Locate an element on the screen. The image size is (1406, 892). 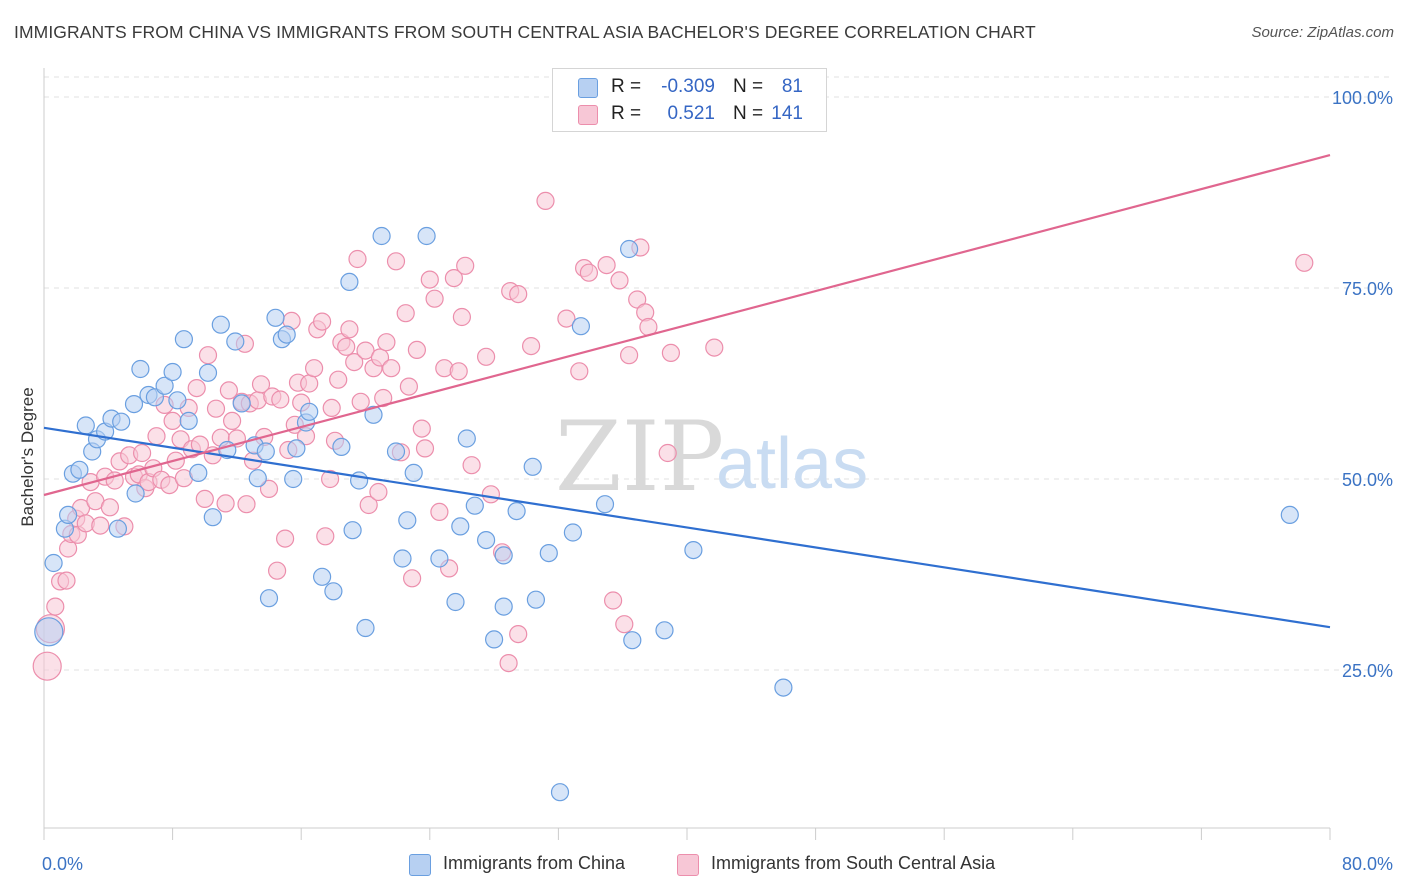
legend-n-label: N = is located at coordinates (748, 113).